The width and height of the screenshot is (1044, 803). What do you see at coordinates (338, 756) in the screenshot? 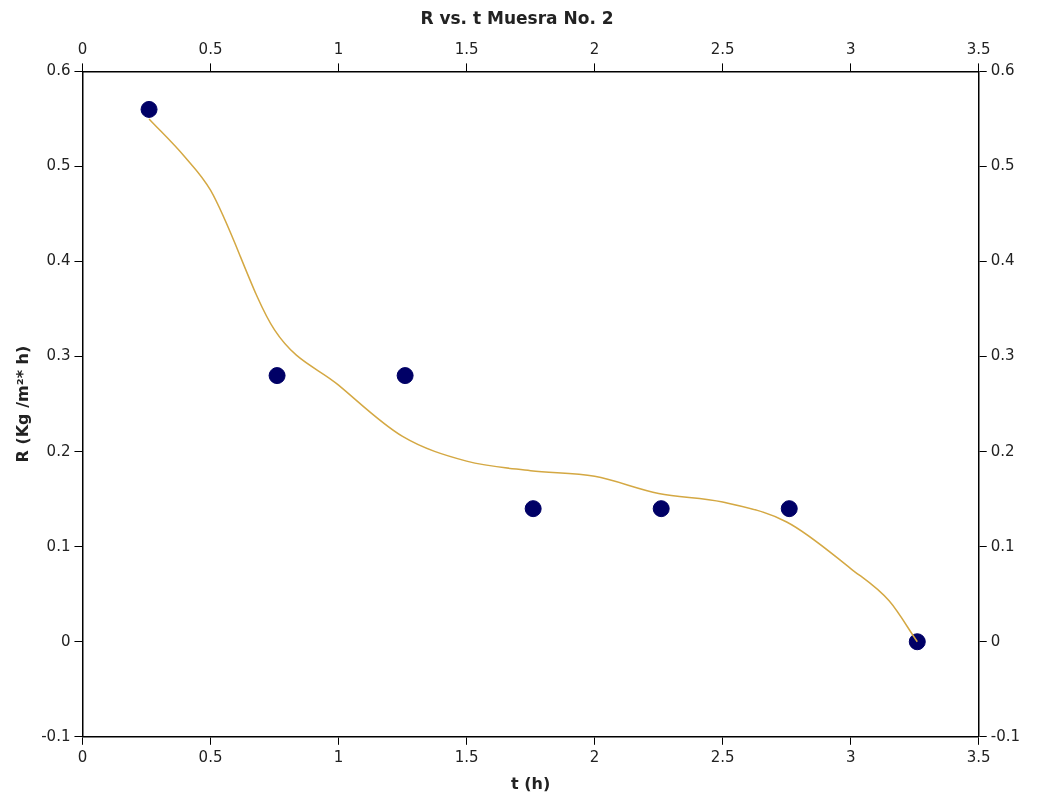
I see `x-tick-label: 1` at bounding box center [338, 756].